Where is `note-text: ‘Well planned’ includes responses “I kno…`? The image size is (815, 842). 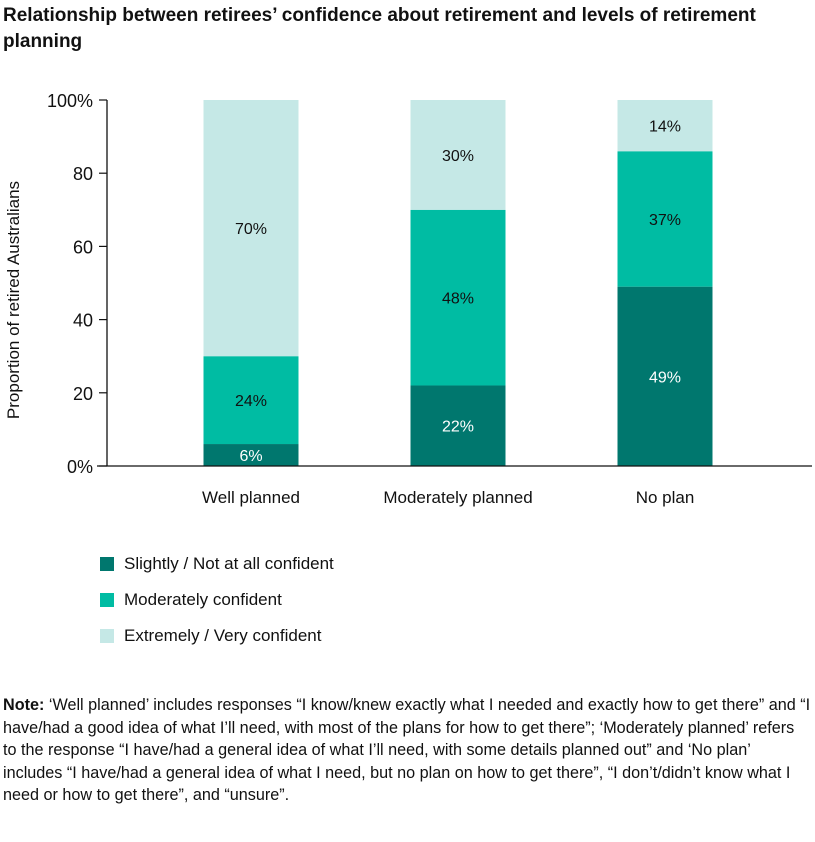
note-text: ‘Well planned’ includes responses “I kno… is located at coordinates (407, 750).